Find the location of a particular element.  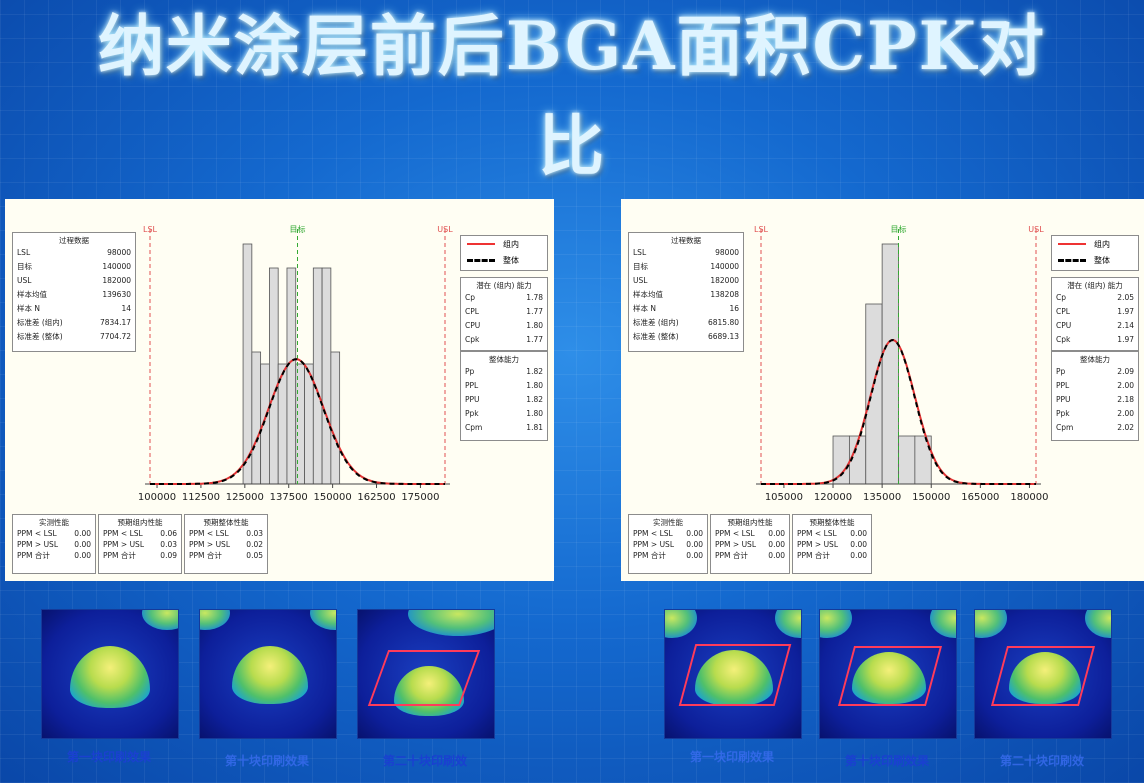

stat-row: Cpm 1.81 is located at coordinates (504, 428).